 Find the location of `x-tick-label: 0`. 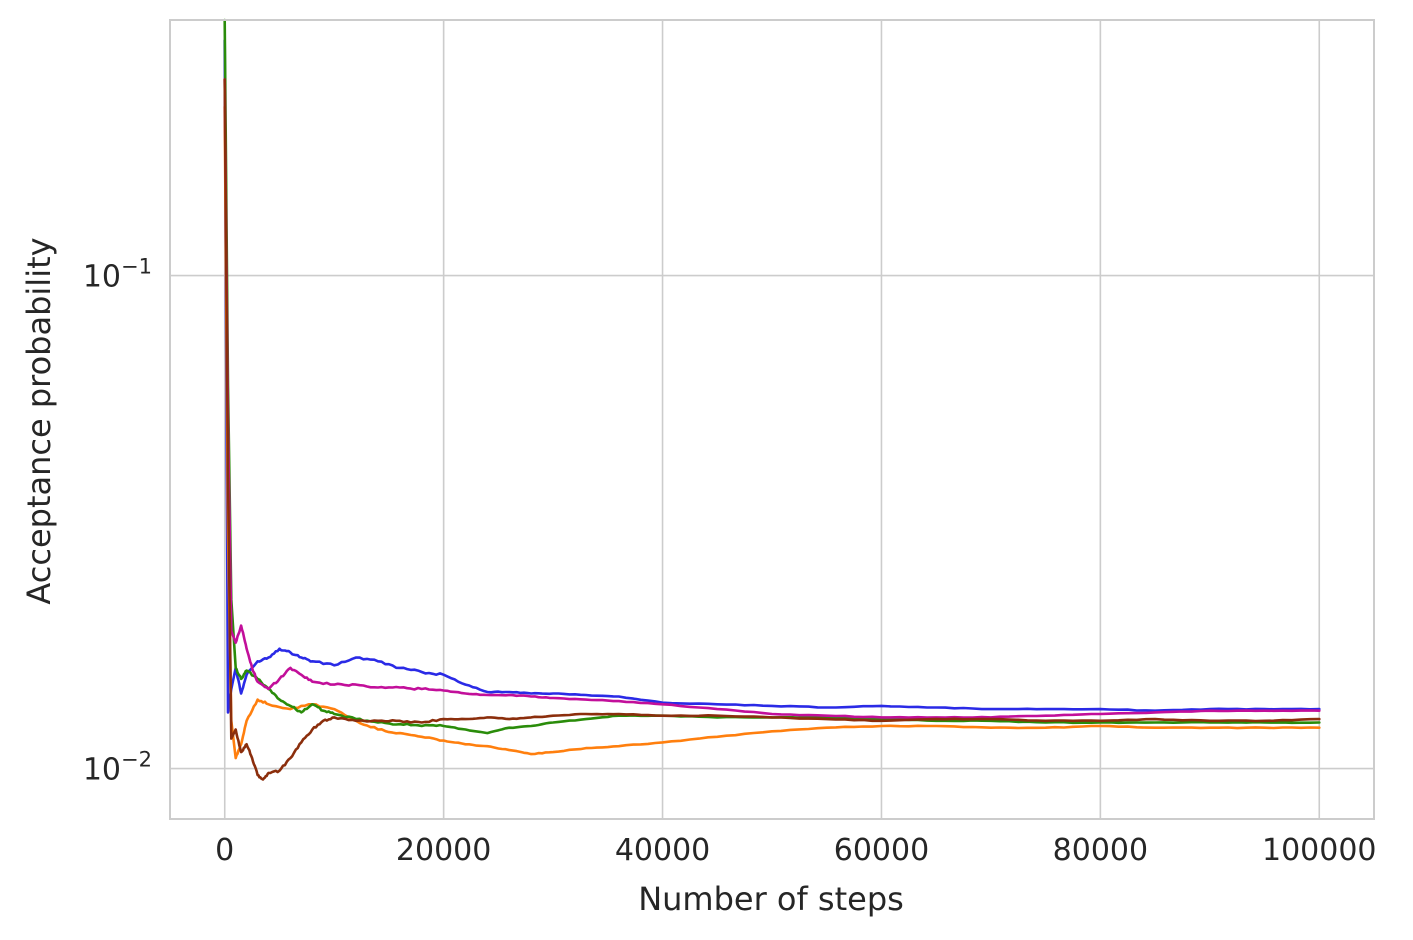

x-tick-label: 0 is located at coordinates (224, 850).